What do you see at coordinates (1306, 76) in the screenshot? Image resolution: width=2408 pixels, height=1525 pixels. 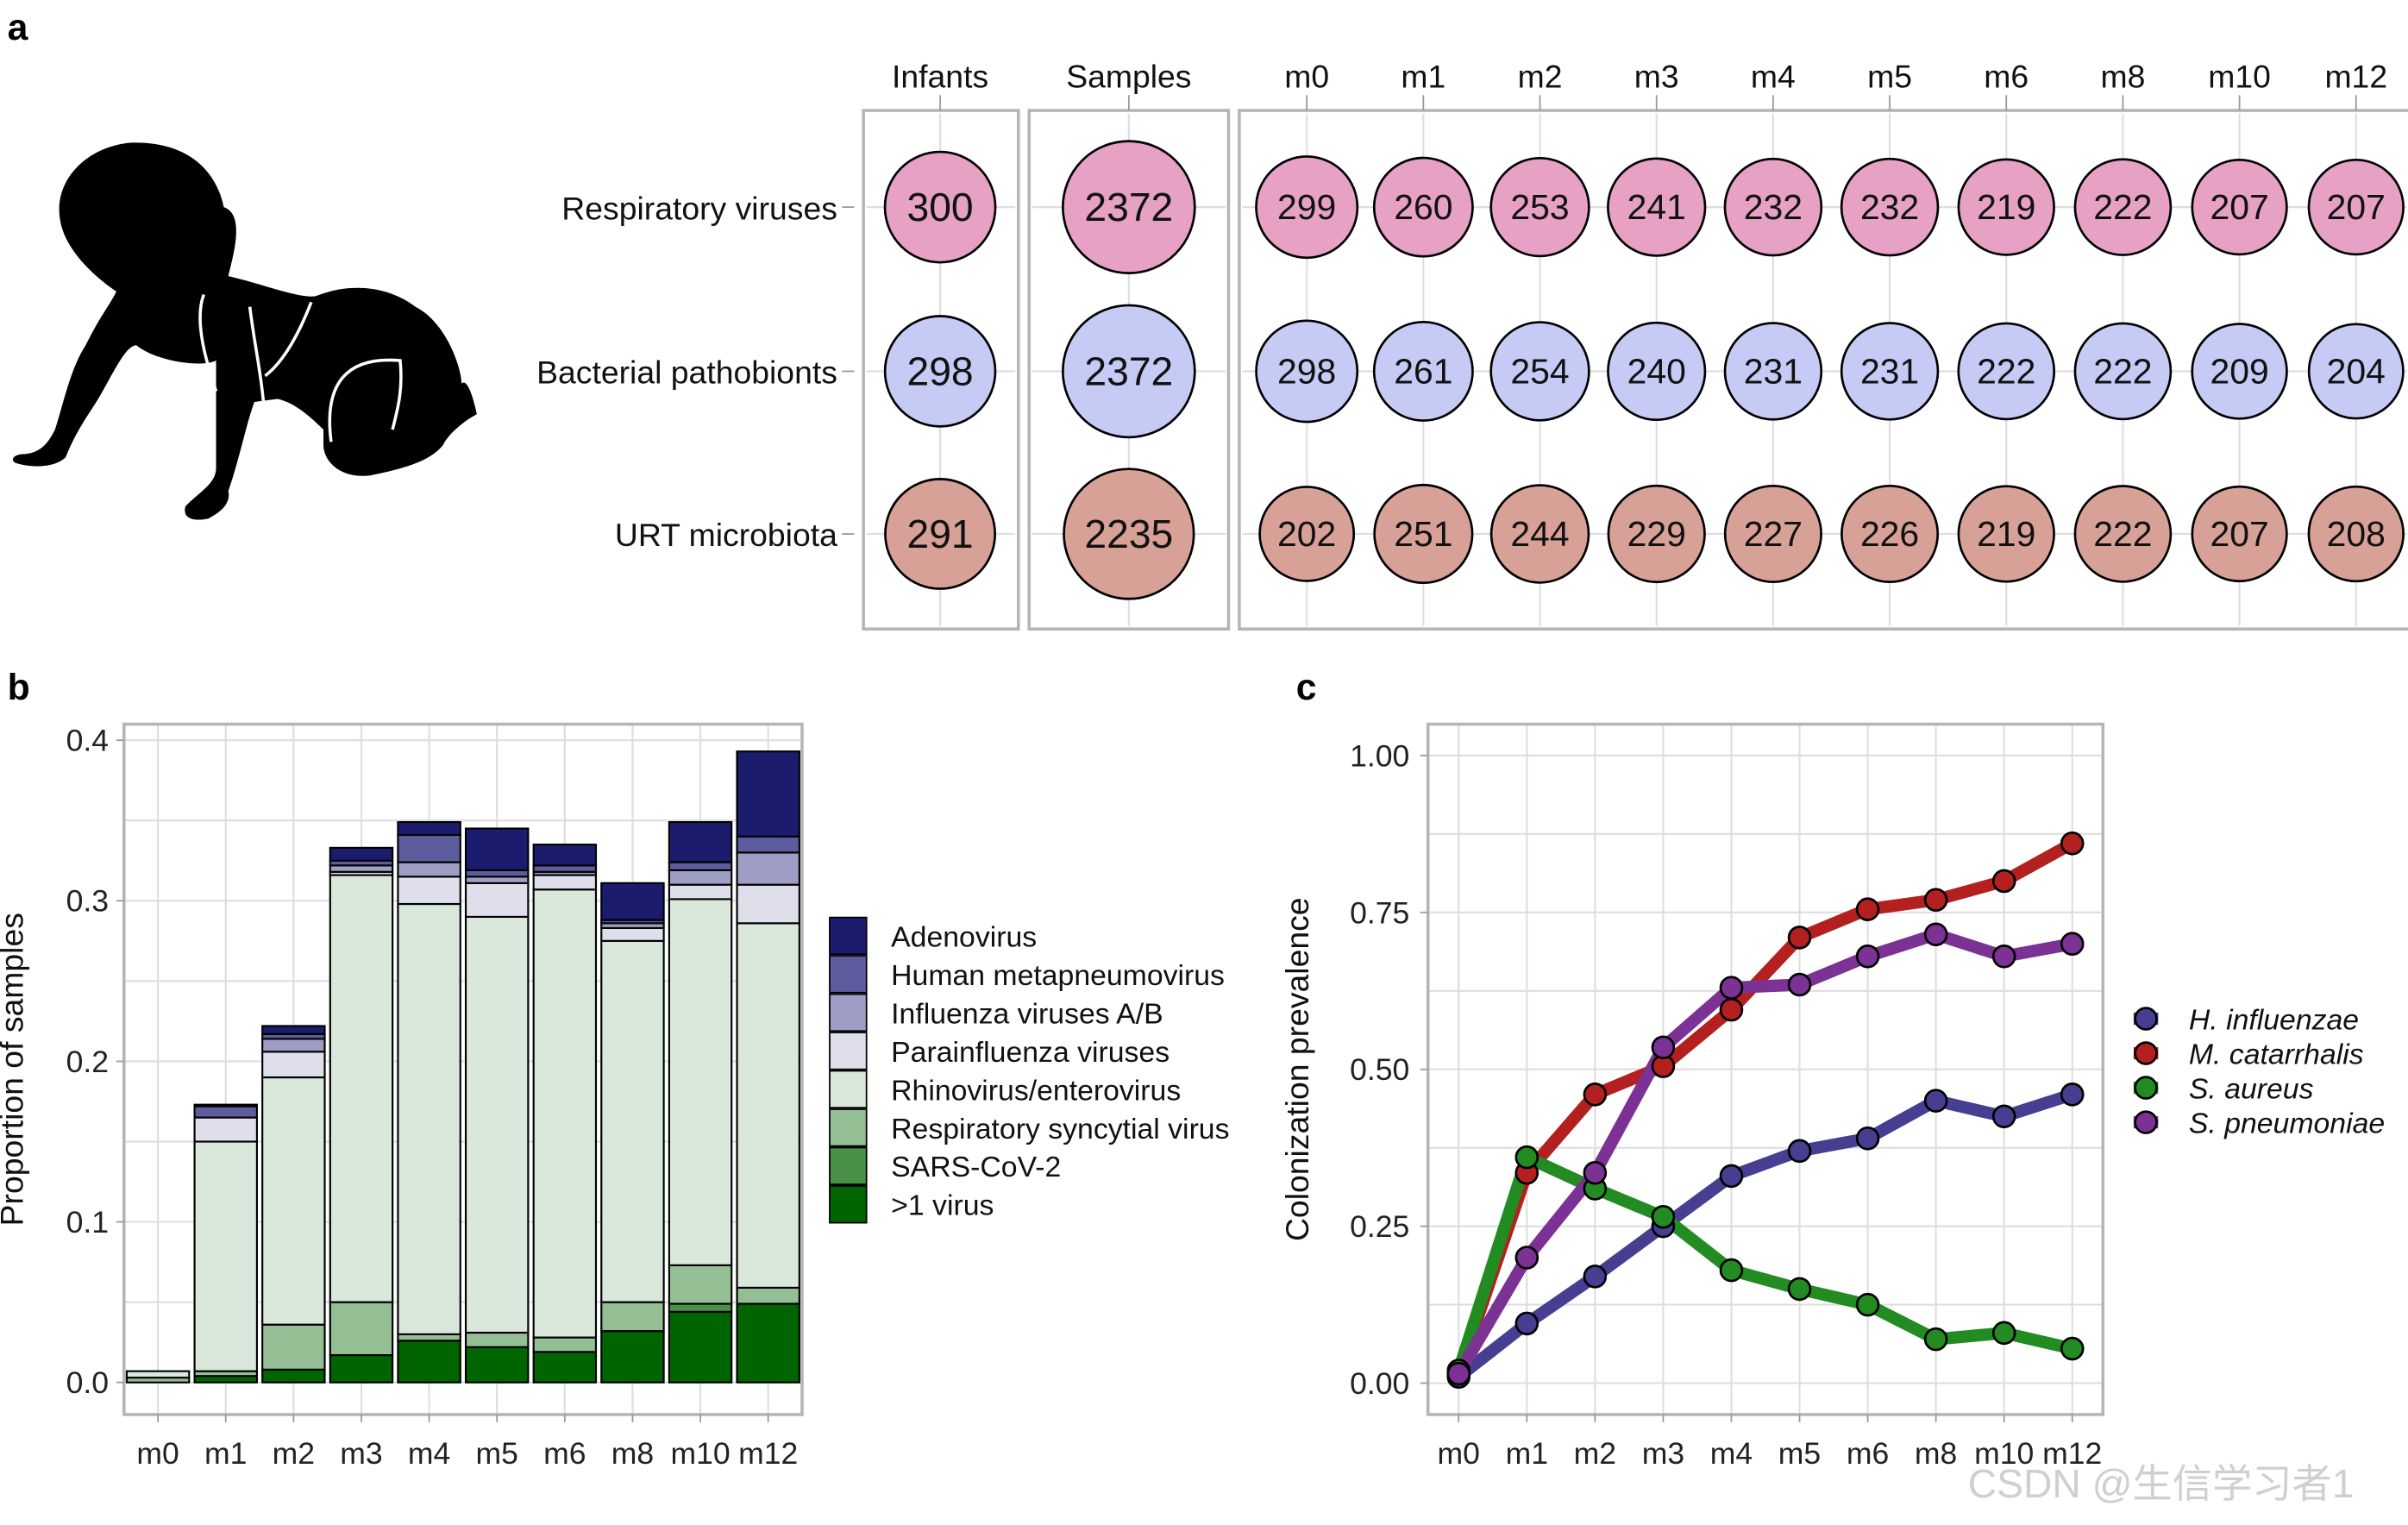 I see `header-timepoint: m0` at bounding box center [1306, 76].